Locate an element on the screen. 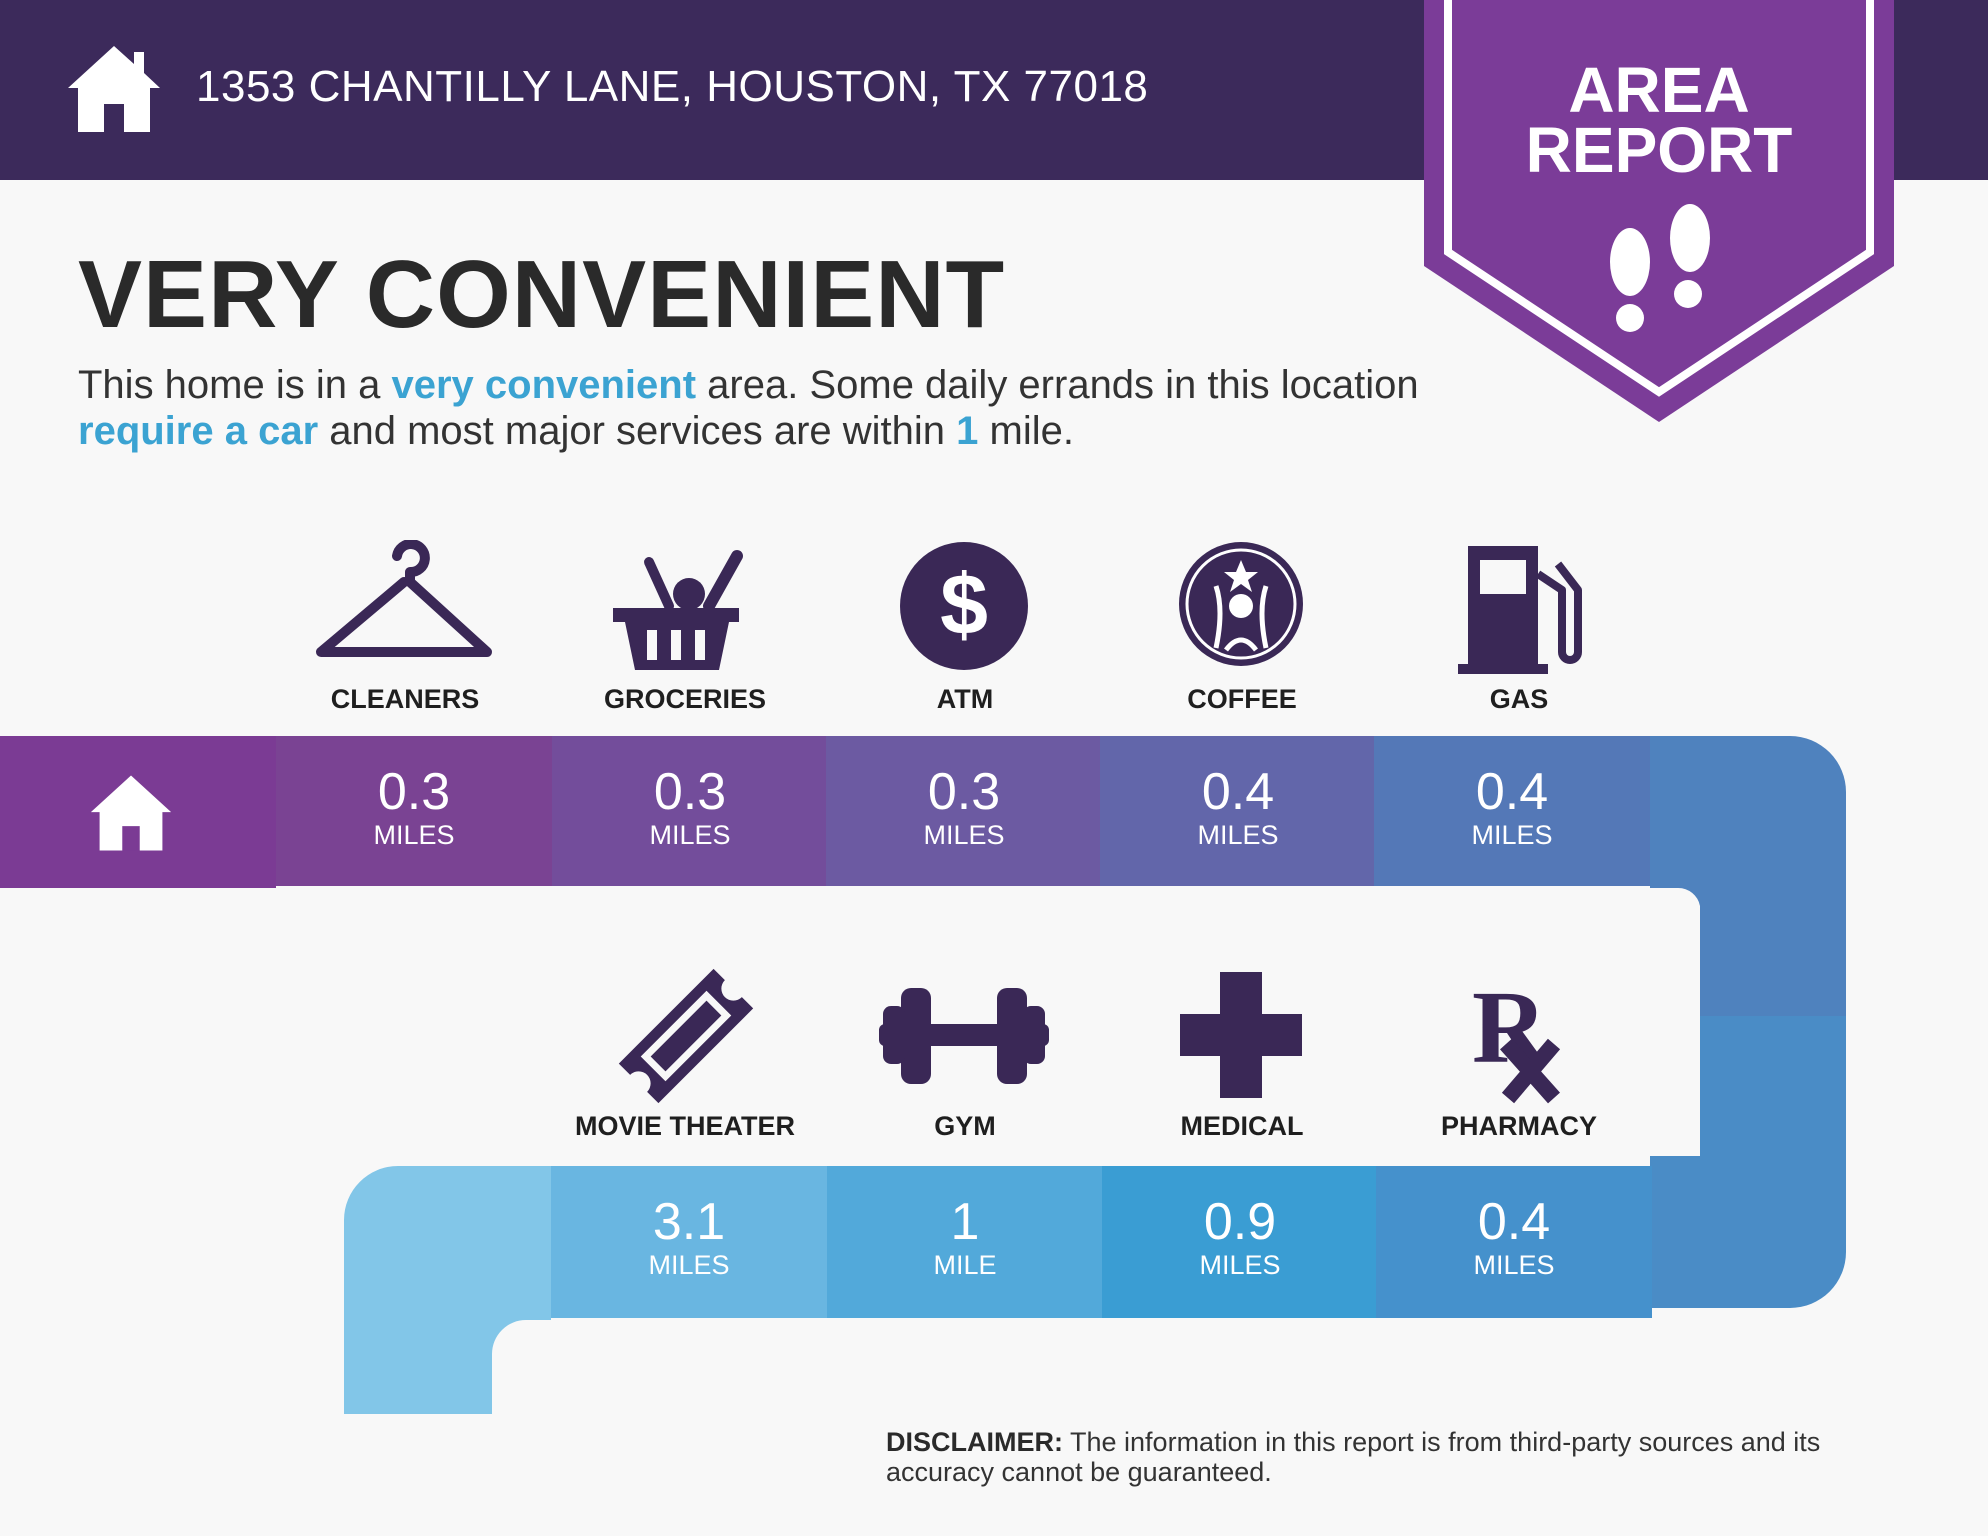 The image size is (1988, 1536). footprints-icon is located at coordinates (1660, 268).